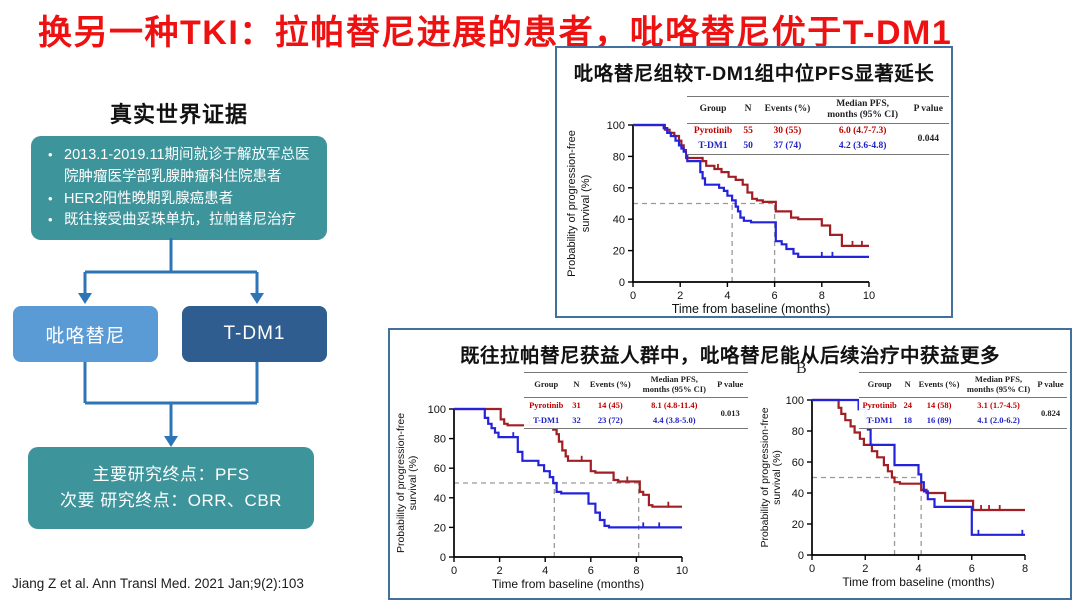 The height and width of the screenshot is (607, 1080). I want to click on table-row-tdm1: T-DM1 18 16 (89) 4.1 (2.0-6.2), so click(963, 420).